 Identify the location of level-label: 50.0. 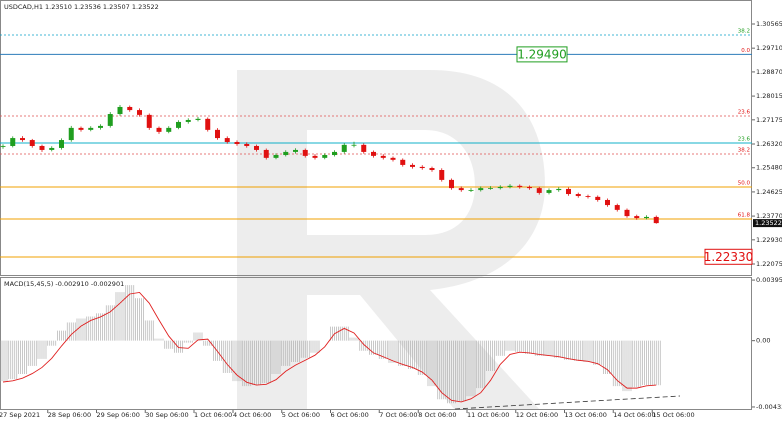
(744, 183).